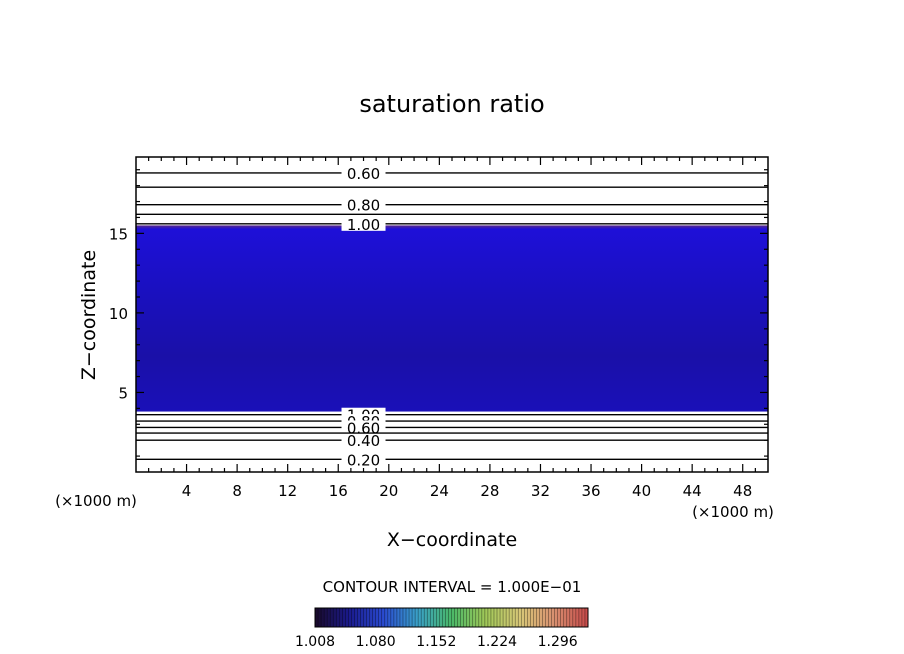  Describe the element at coordinates (315, 642) in the screenshot. I see `colorbar-tick-label: 1.008` at that location.